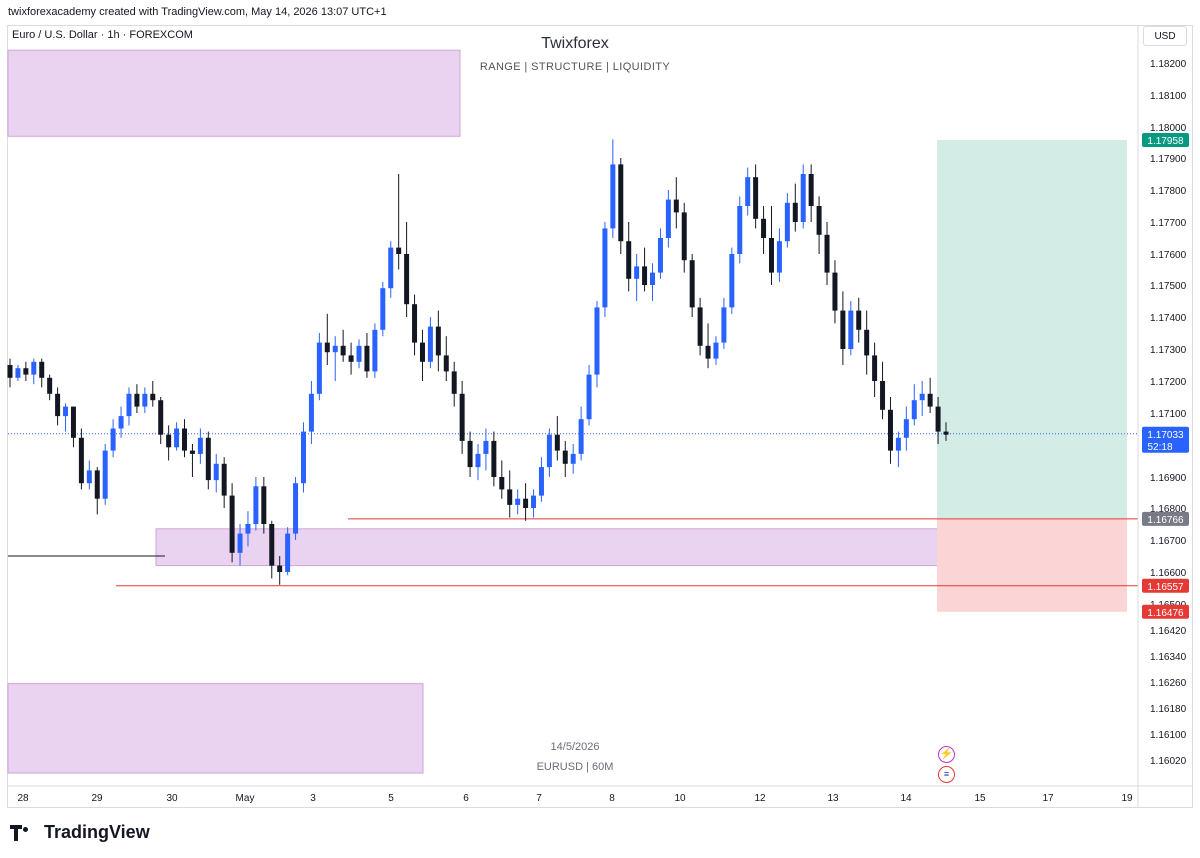  Describe the element at coordinates (1127, 798) in the screenshot. I see `time-tick-label: 19` at that location.